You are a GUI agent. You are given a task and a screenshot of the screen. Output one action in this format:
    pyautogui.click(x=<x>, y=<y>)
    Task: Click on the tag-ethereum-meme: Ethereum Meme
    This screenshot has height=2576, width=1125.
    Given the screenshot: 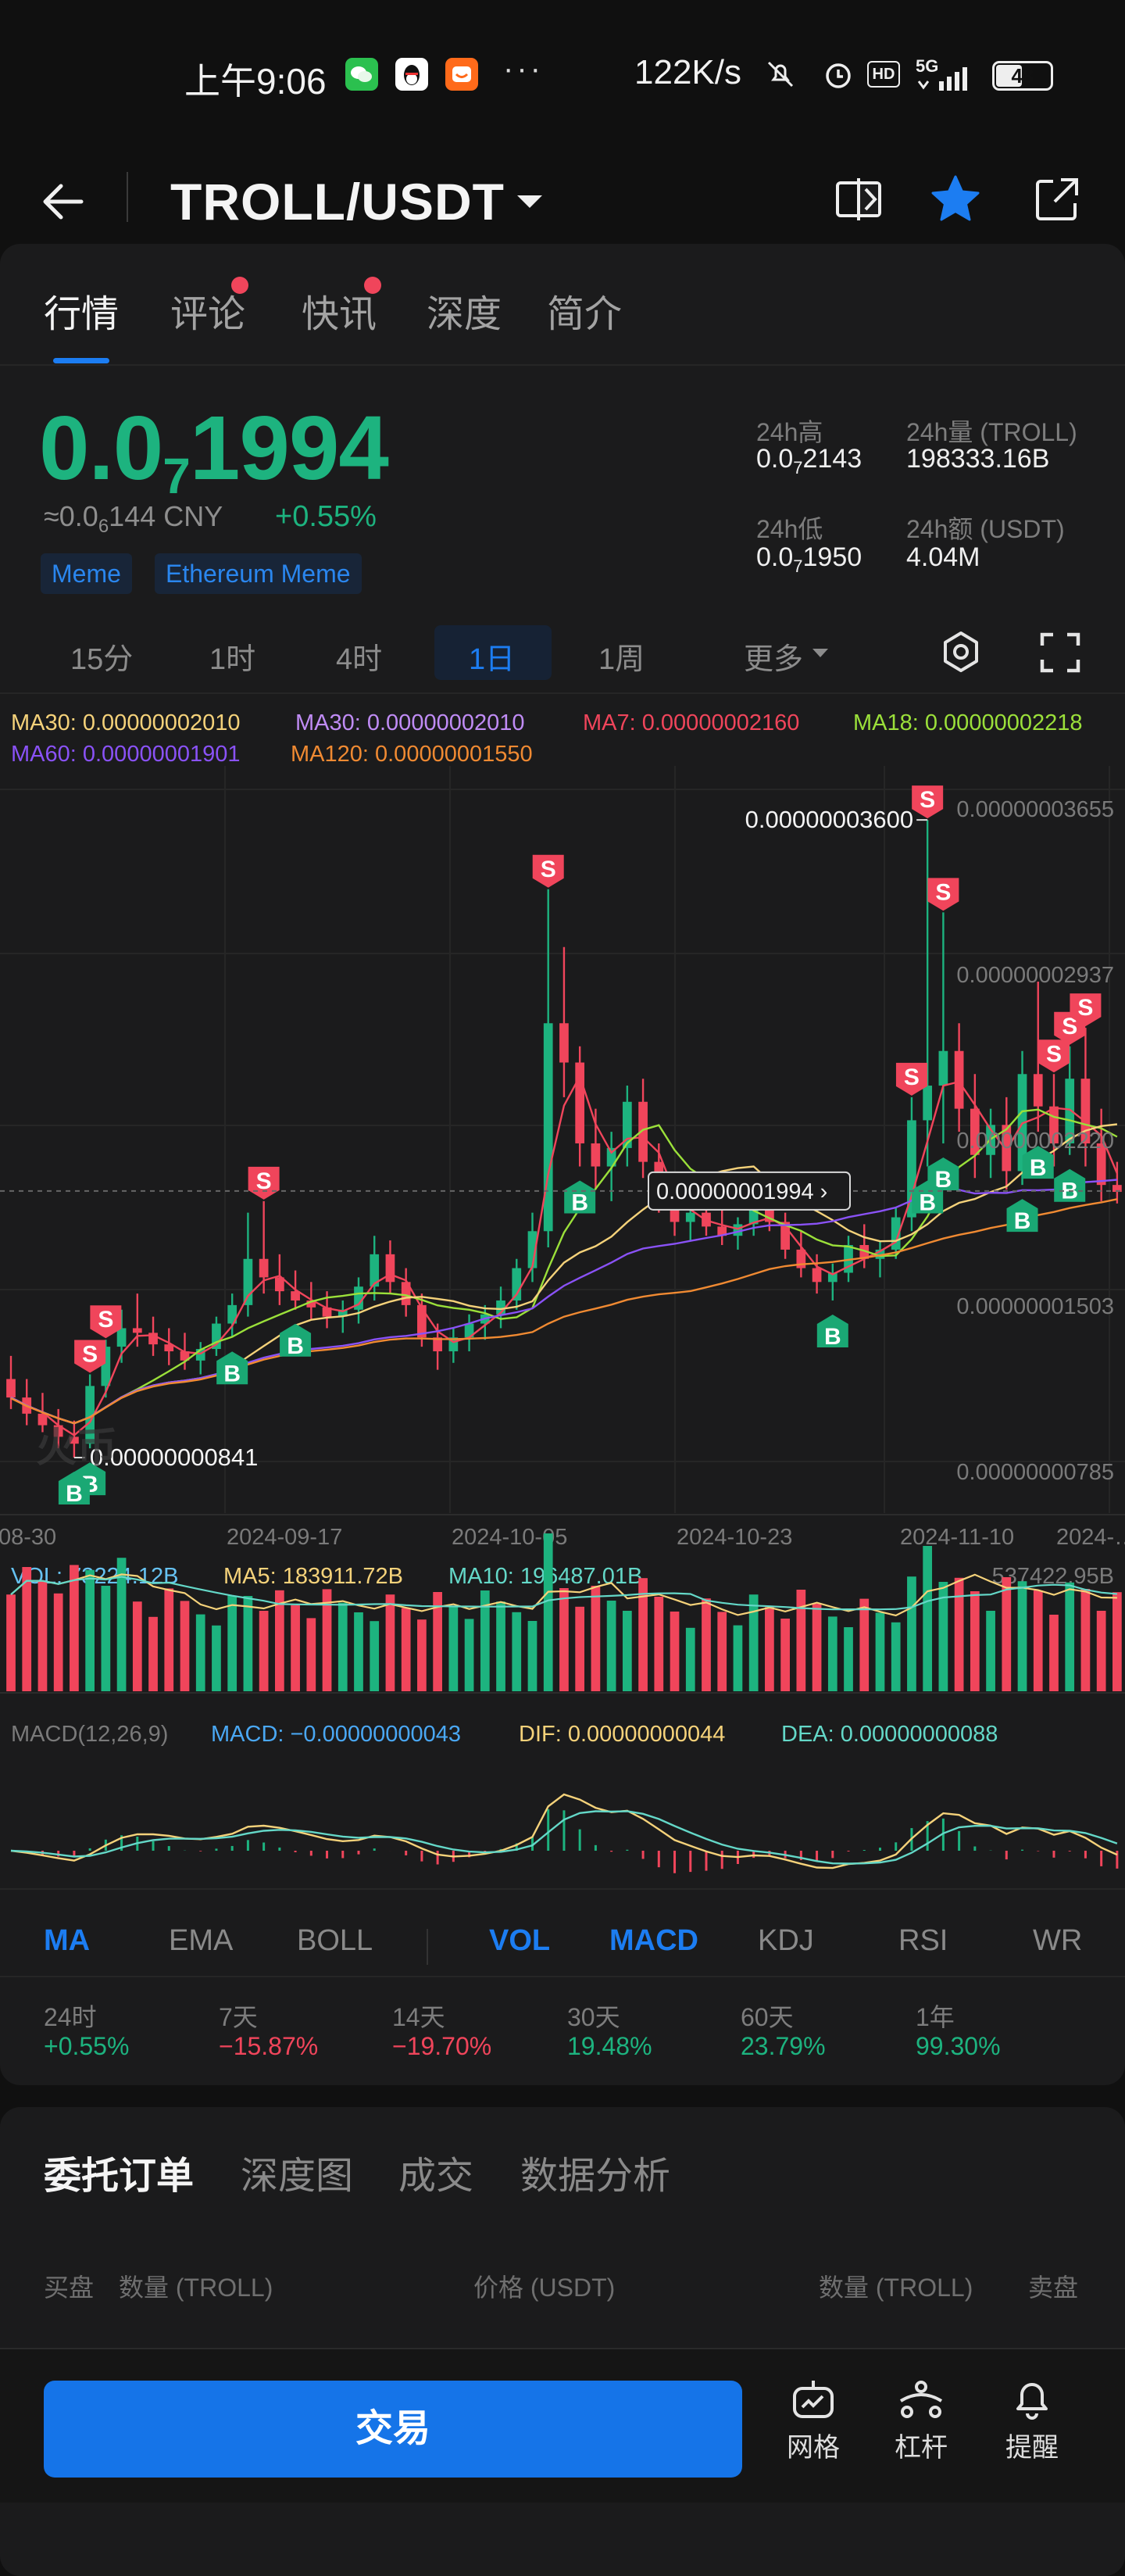 What is the action you would take?
    pyautogui.click(x=258, y=573)
    